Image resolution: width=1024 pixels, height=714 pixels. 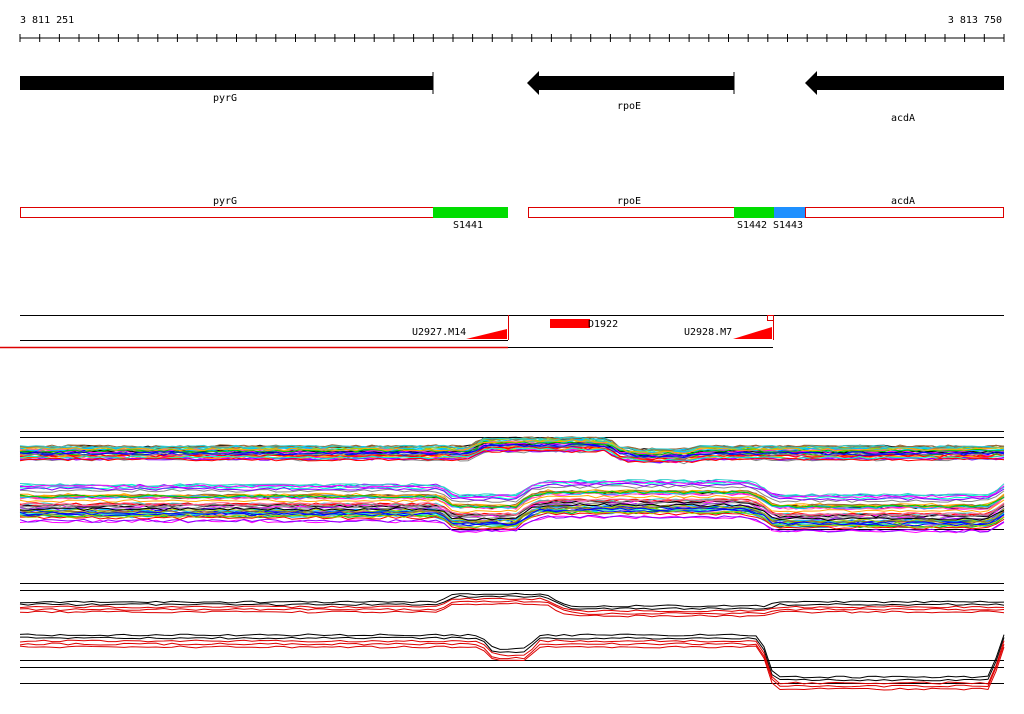 I want to click on transcript-wedge-U2927, so click(x=486, y=334).